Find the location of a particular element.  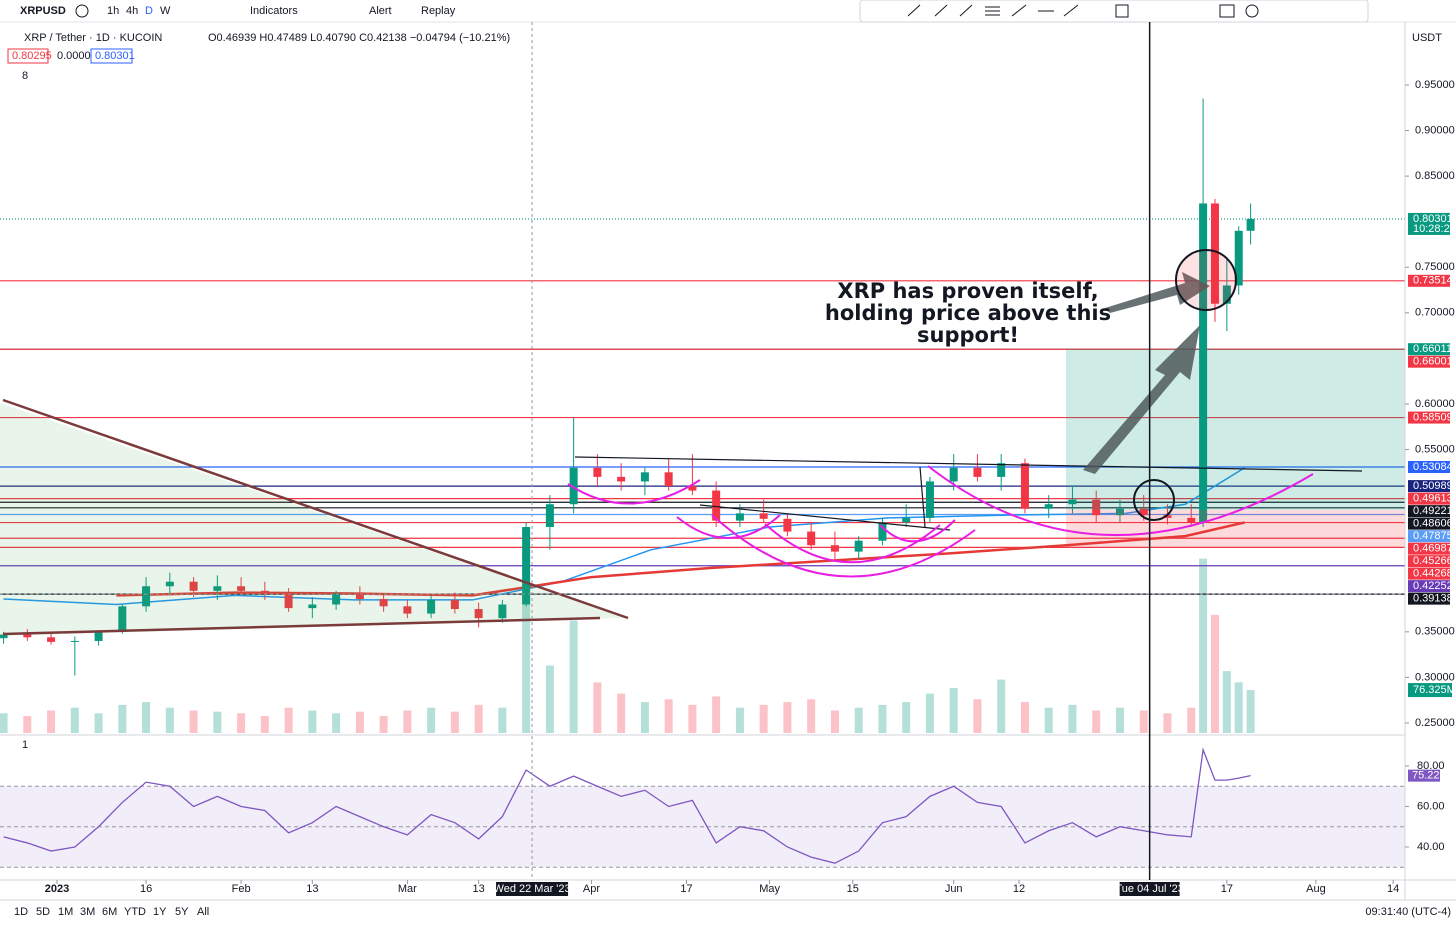

level-label: 0.48606 is located at coordinates (1433, 524).